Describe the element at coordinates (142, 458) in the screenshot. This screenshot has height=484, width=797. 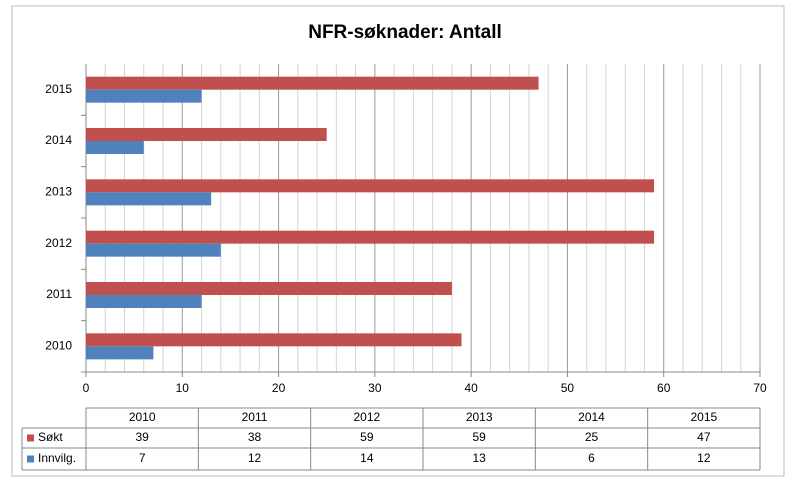
I see `table-cell: 7` at that location.